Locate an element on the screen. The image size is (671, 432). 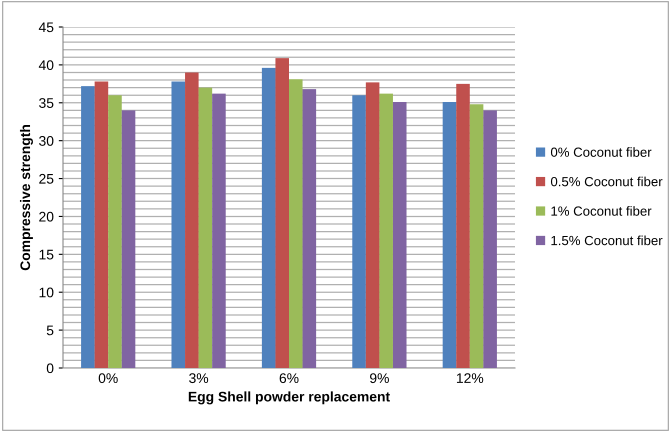
y-tick-label: 40 is located at coordinates (46, 65).